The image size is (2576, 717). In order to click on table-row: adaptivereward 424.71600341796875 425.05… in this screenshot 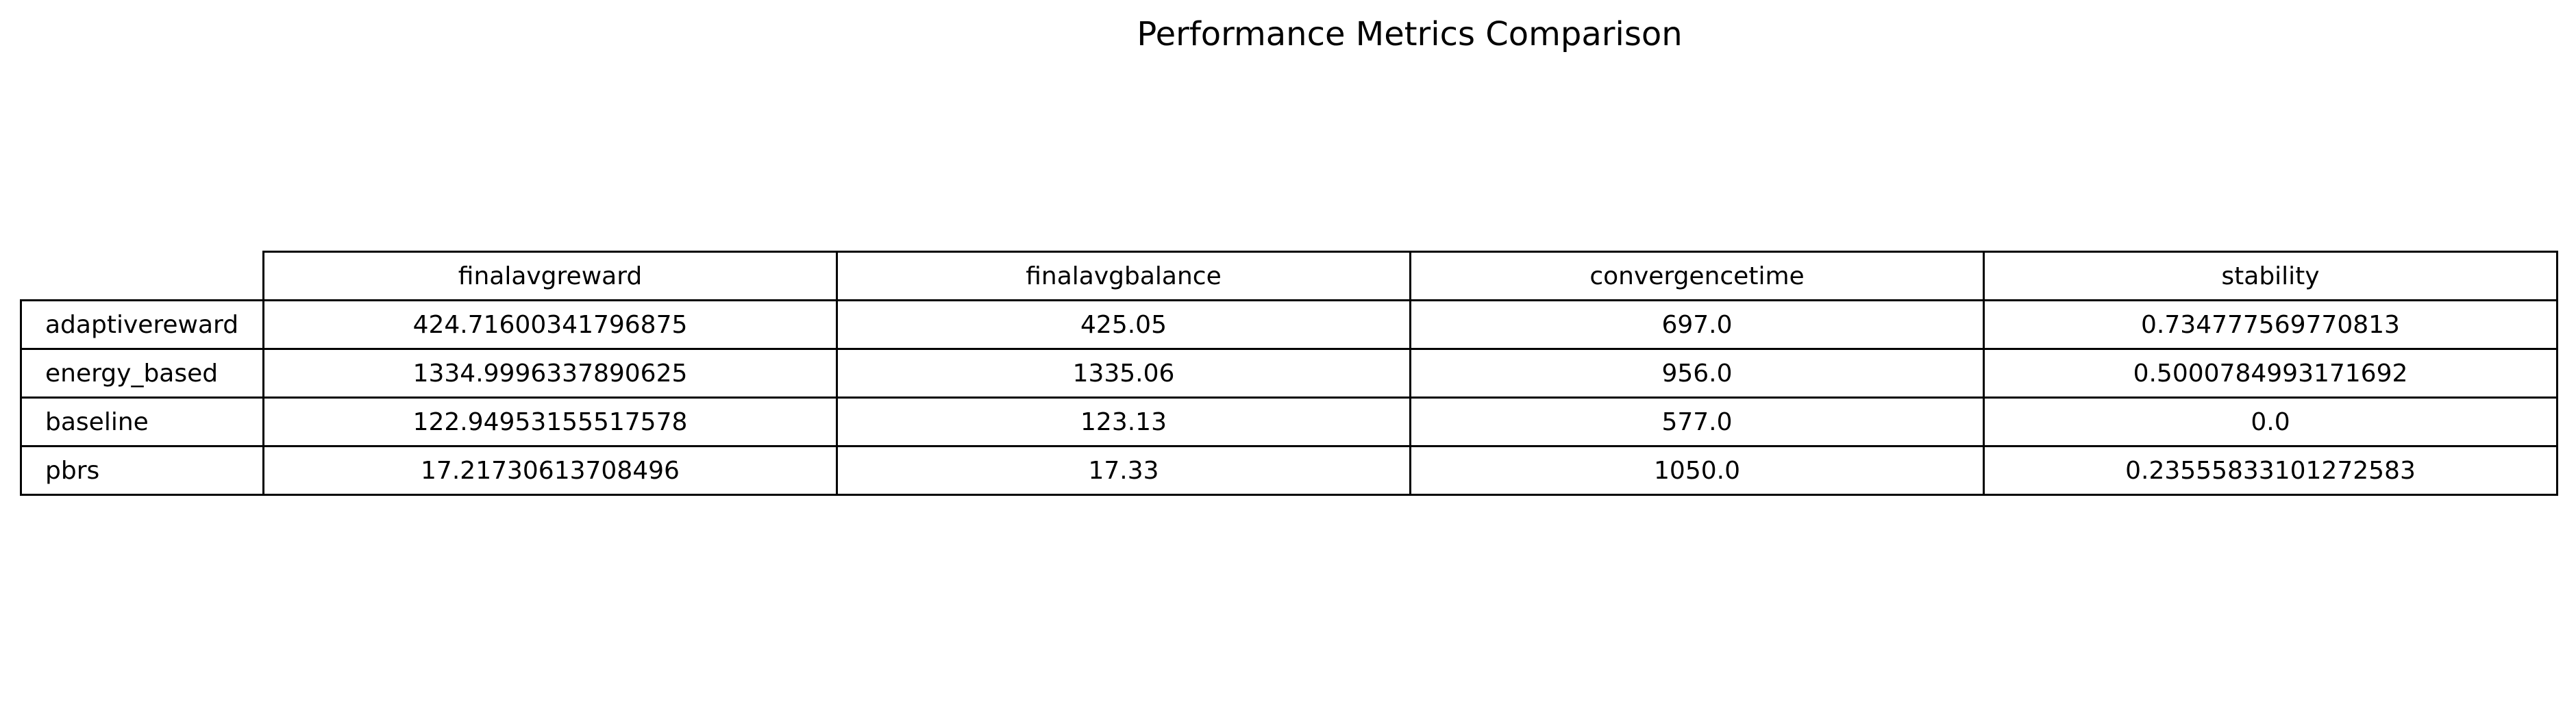, I will do `click(1289, 324)`.